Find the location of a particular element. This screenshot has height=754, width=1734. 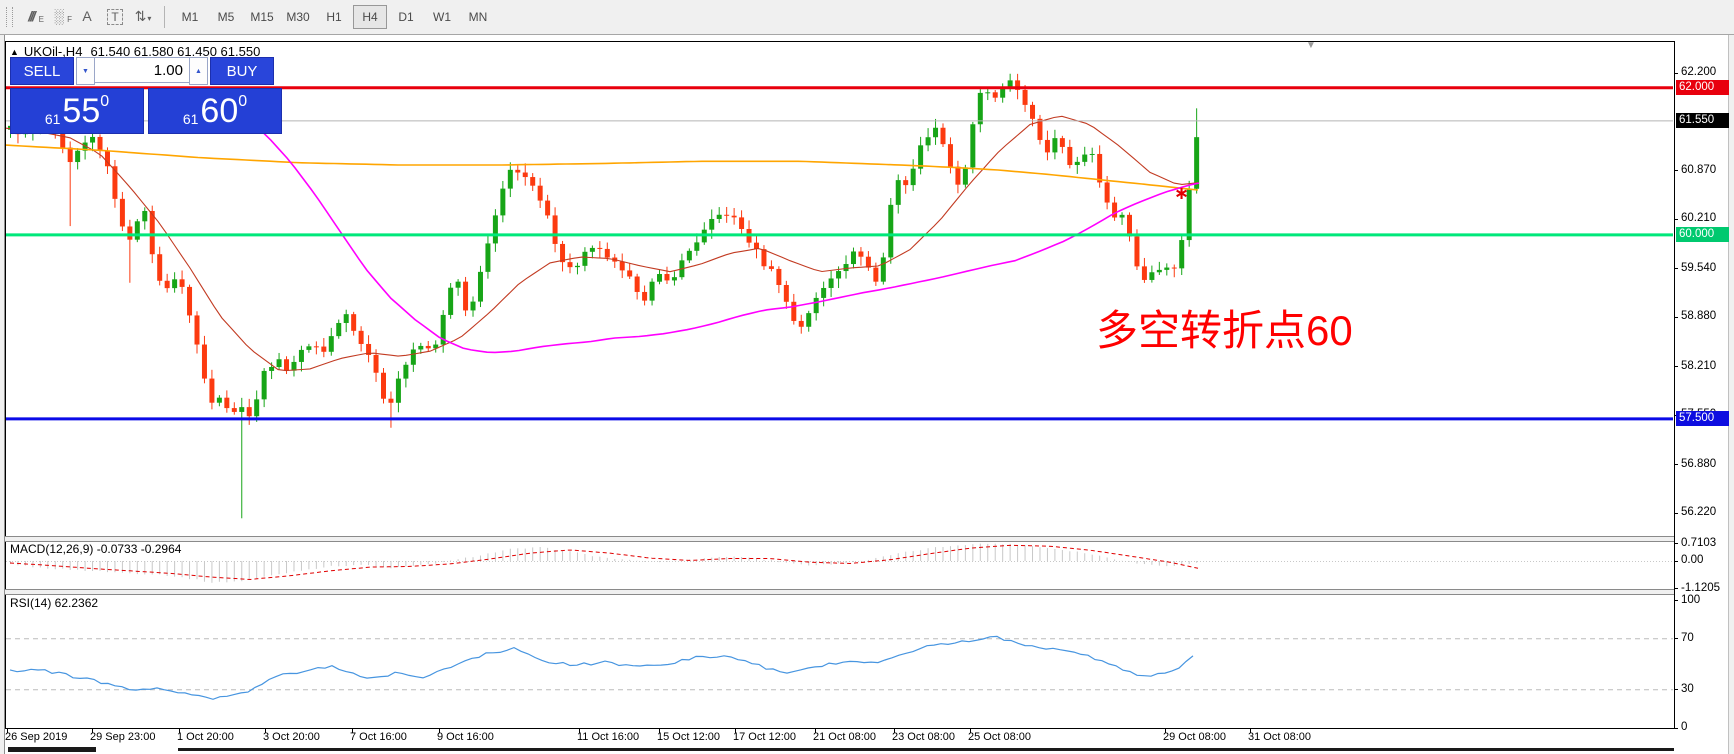

sell-button: SELL is located at coordinates (42, 71).